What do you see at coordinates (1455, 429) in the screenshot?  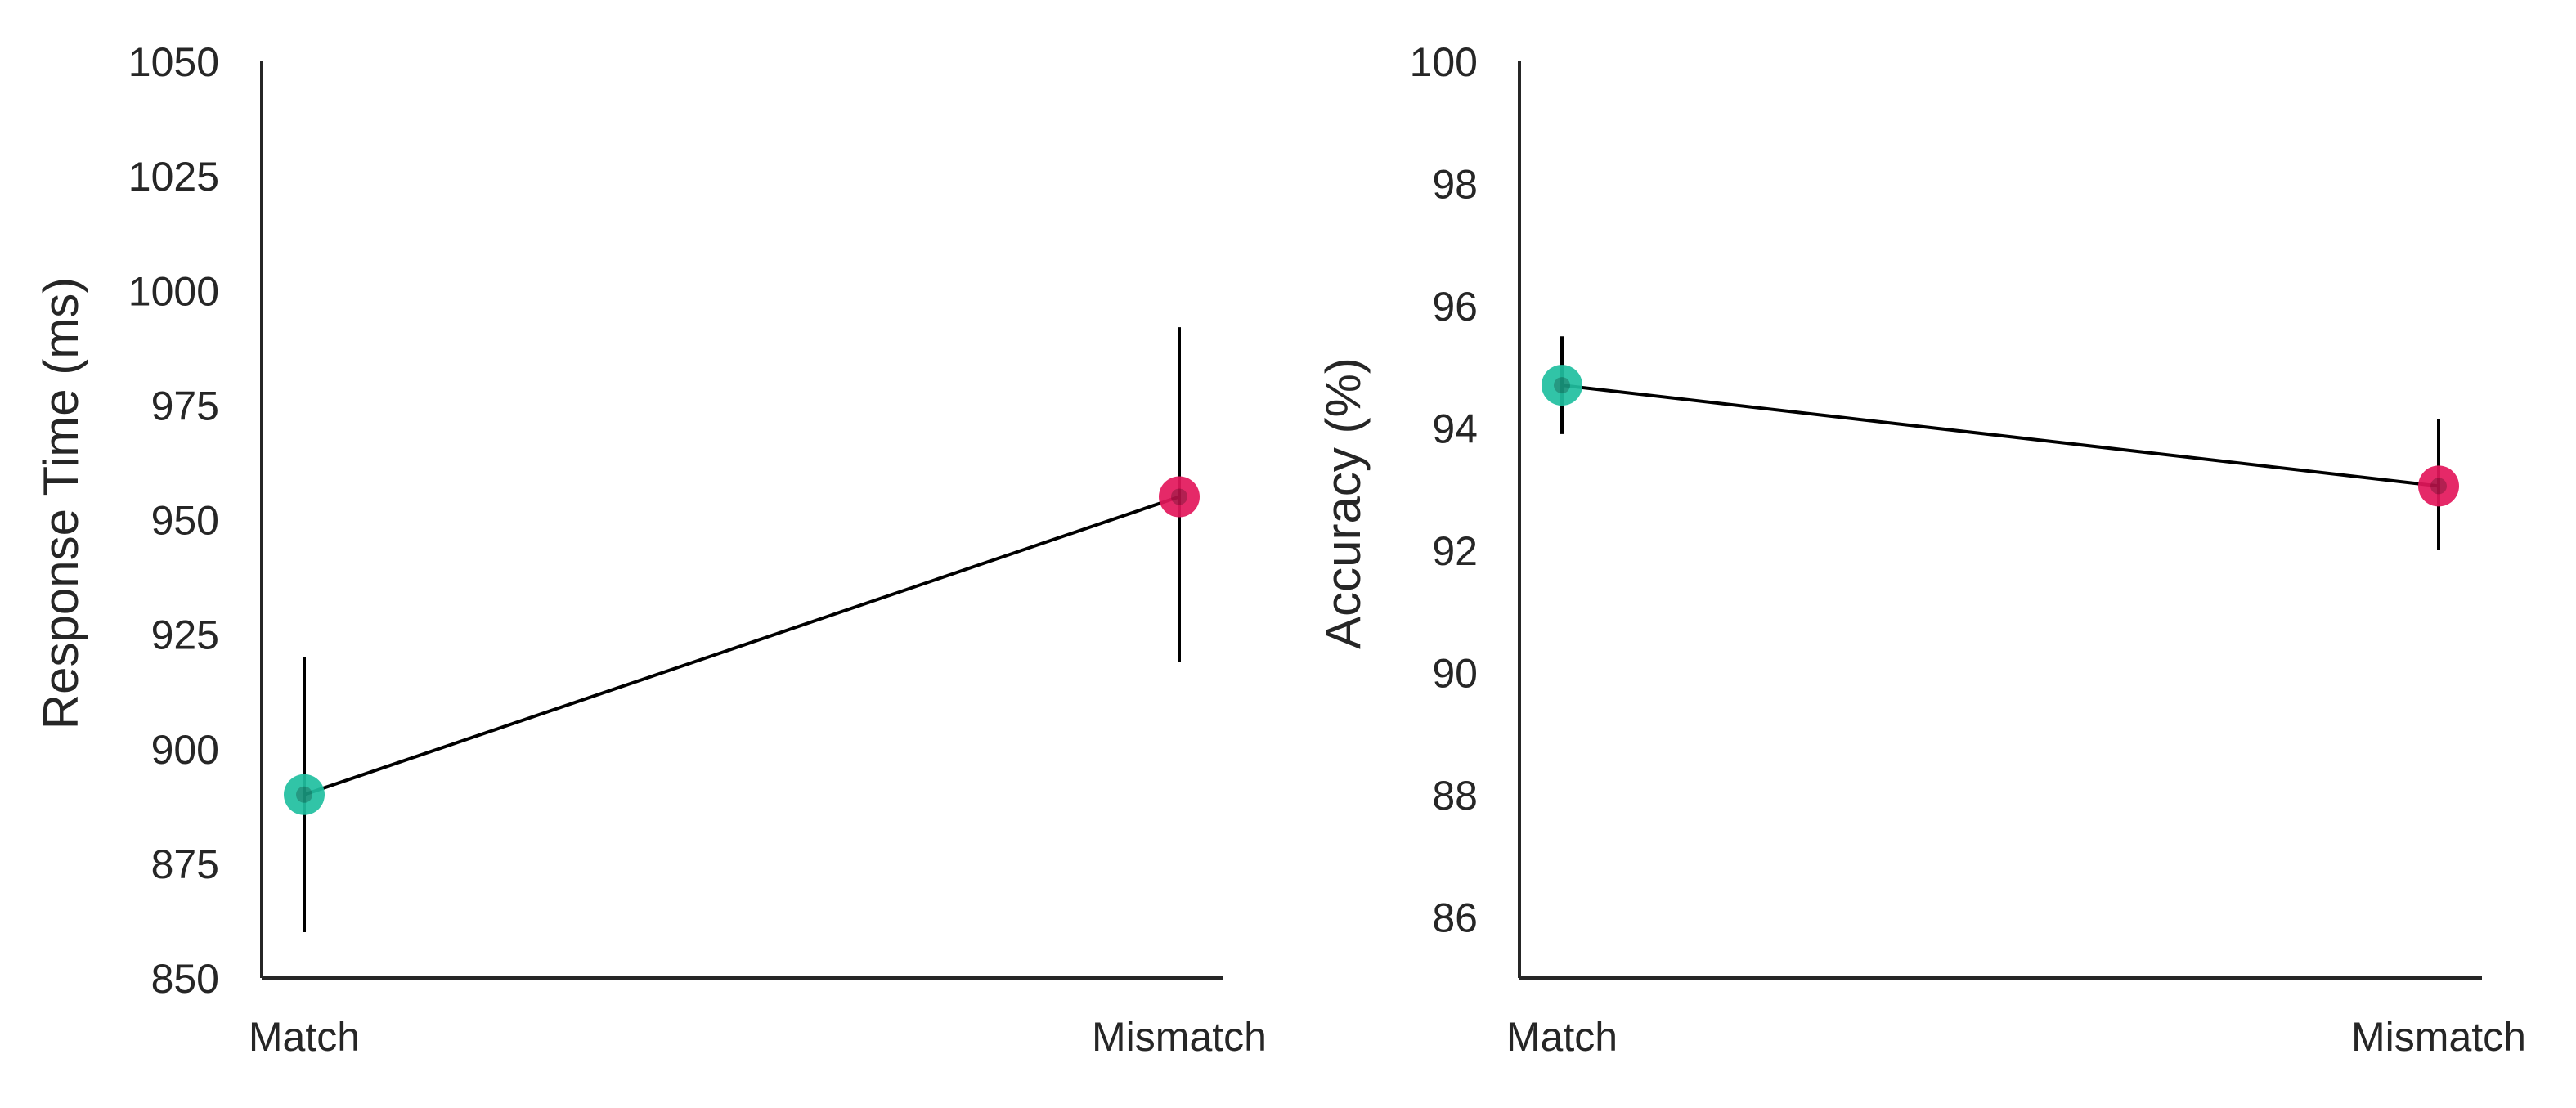 I see `y-tick-label: 94` at bounding box center [1455, 429].